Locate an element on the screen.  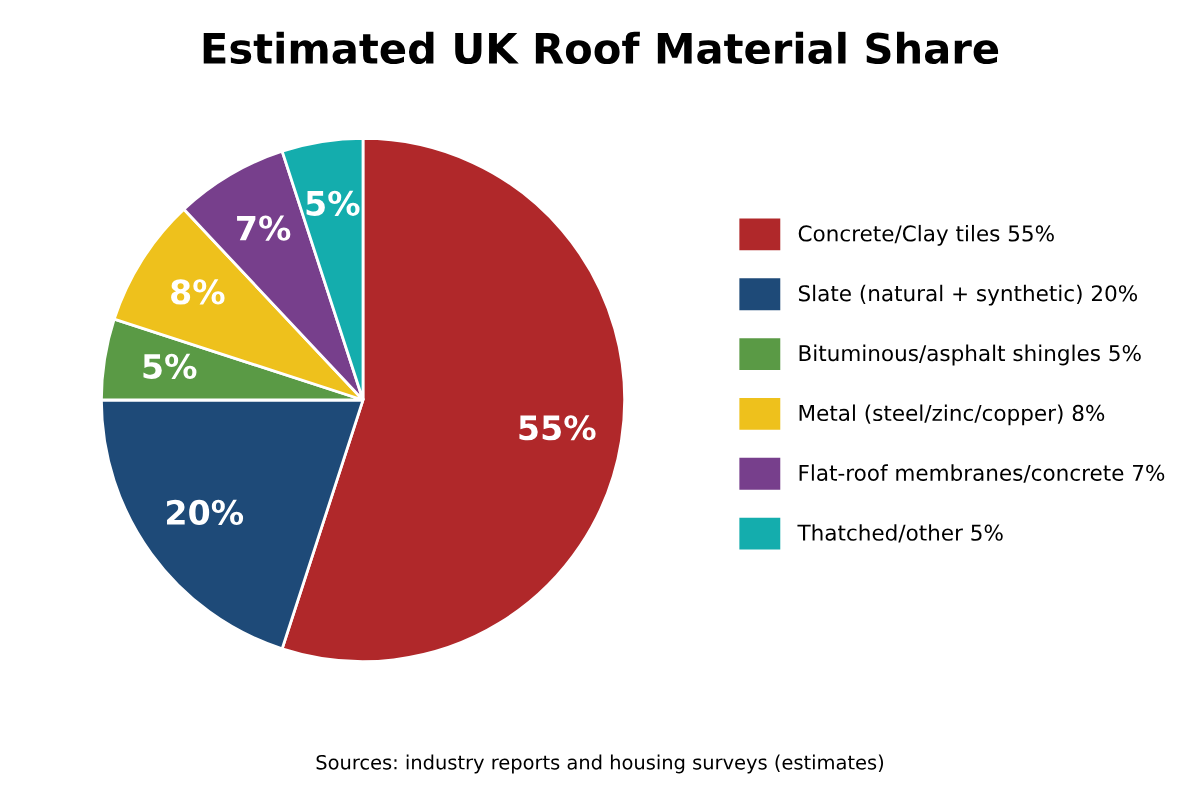
legend-label: Concrete/Clay tiles 55% is located at coordinates (926, 235).